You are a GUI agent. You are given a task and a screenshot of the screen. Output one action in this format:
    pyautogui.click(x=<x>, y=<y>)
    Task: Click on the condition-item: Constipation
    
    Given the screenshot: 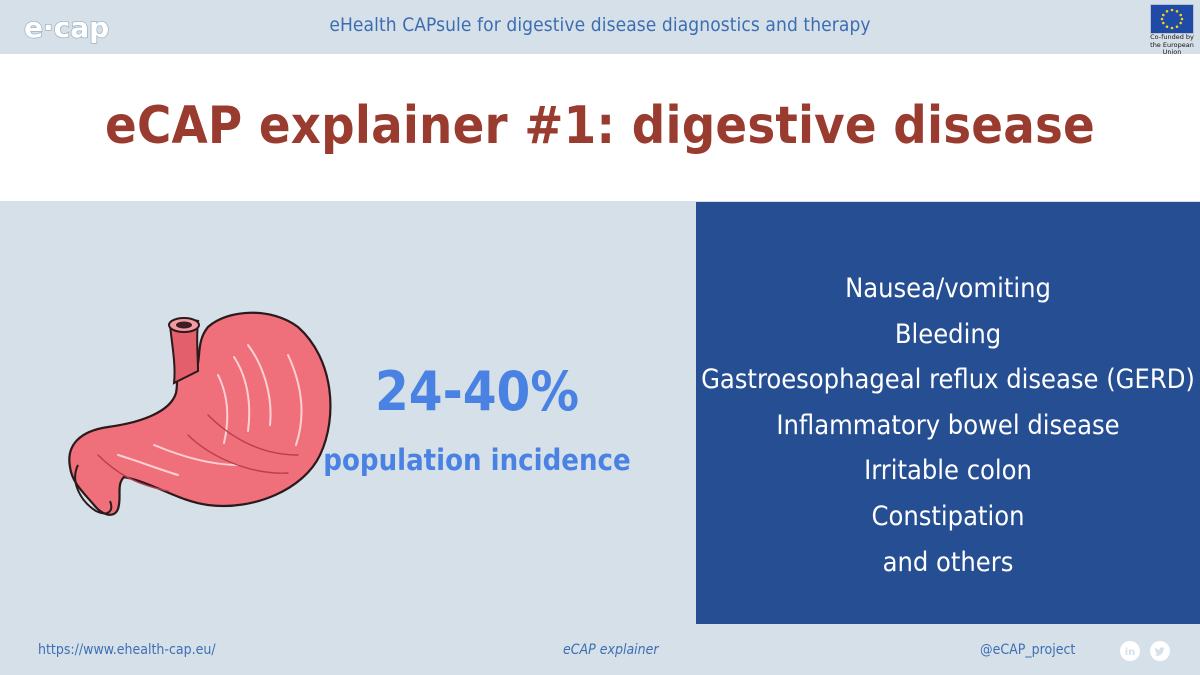 What is the action you would take?
    pyautogui.click(x=948, y=516)
    